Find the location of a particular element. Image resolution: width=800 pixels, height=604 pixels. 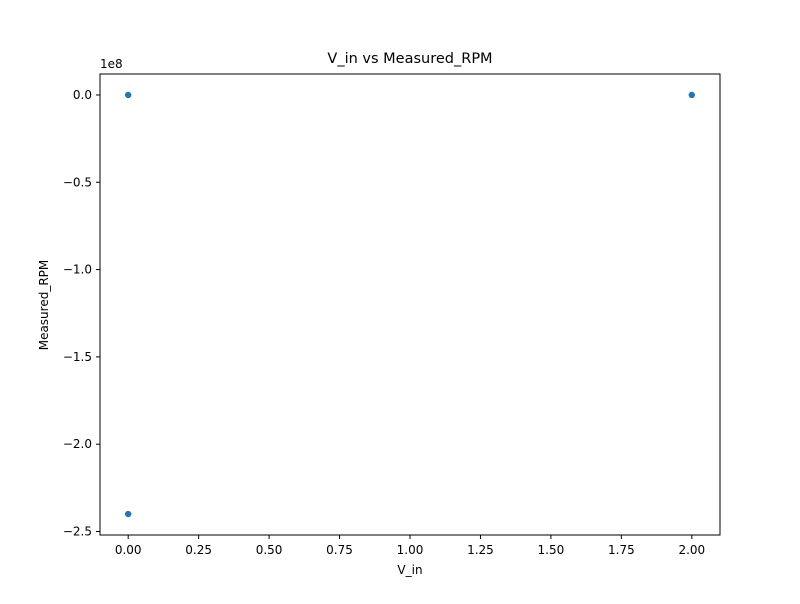

y-tick-label: −1.0 is located at coordinates (77, 270).